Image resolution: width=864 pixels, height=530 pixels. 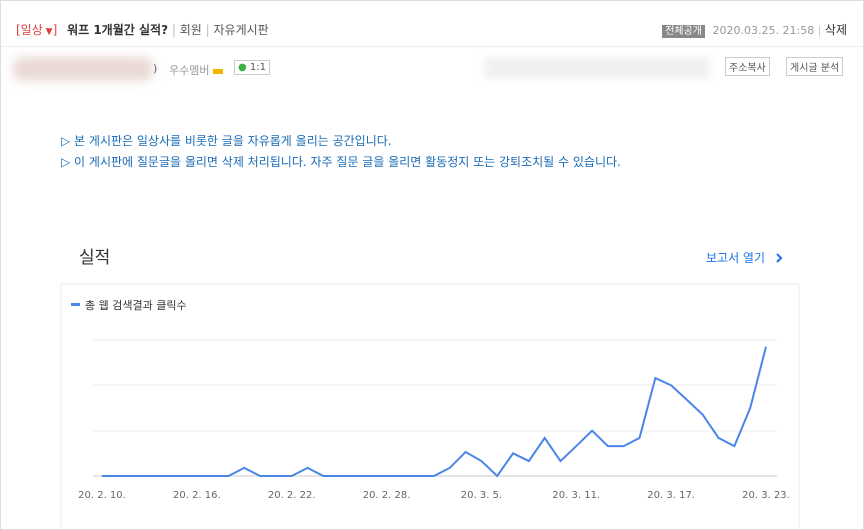 I want to click on report-chevron, so click(x=779, y=258).